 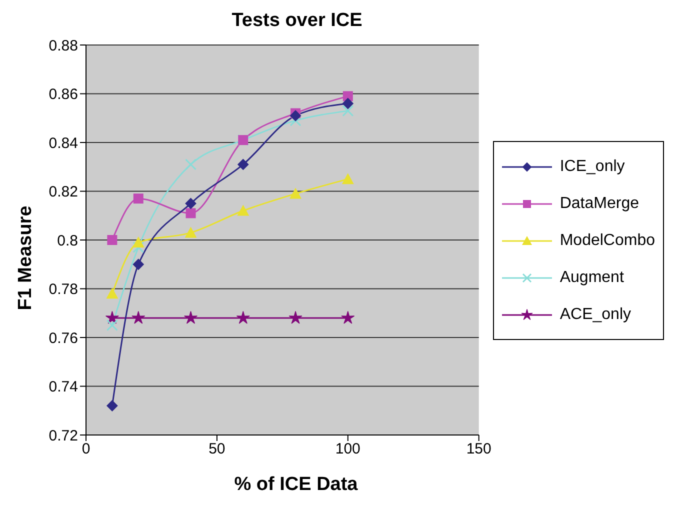 What do you see at coordinates (63, 143) in the screenshot?
I see `y-tick-label: 0.84` at bounding box center [63, 143].